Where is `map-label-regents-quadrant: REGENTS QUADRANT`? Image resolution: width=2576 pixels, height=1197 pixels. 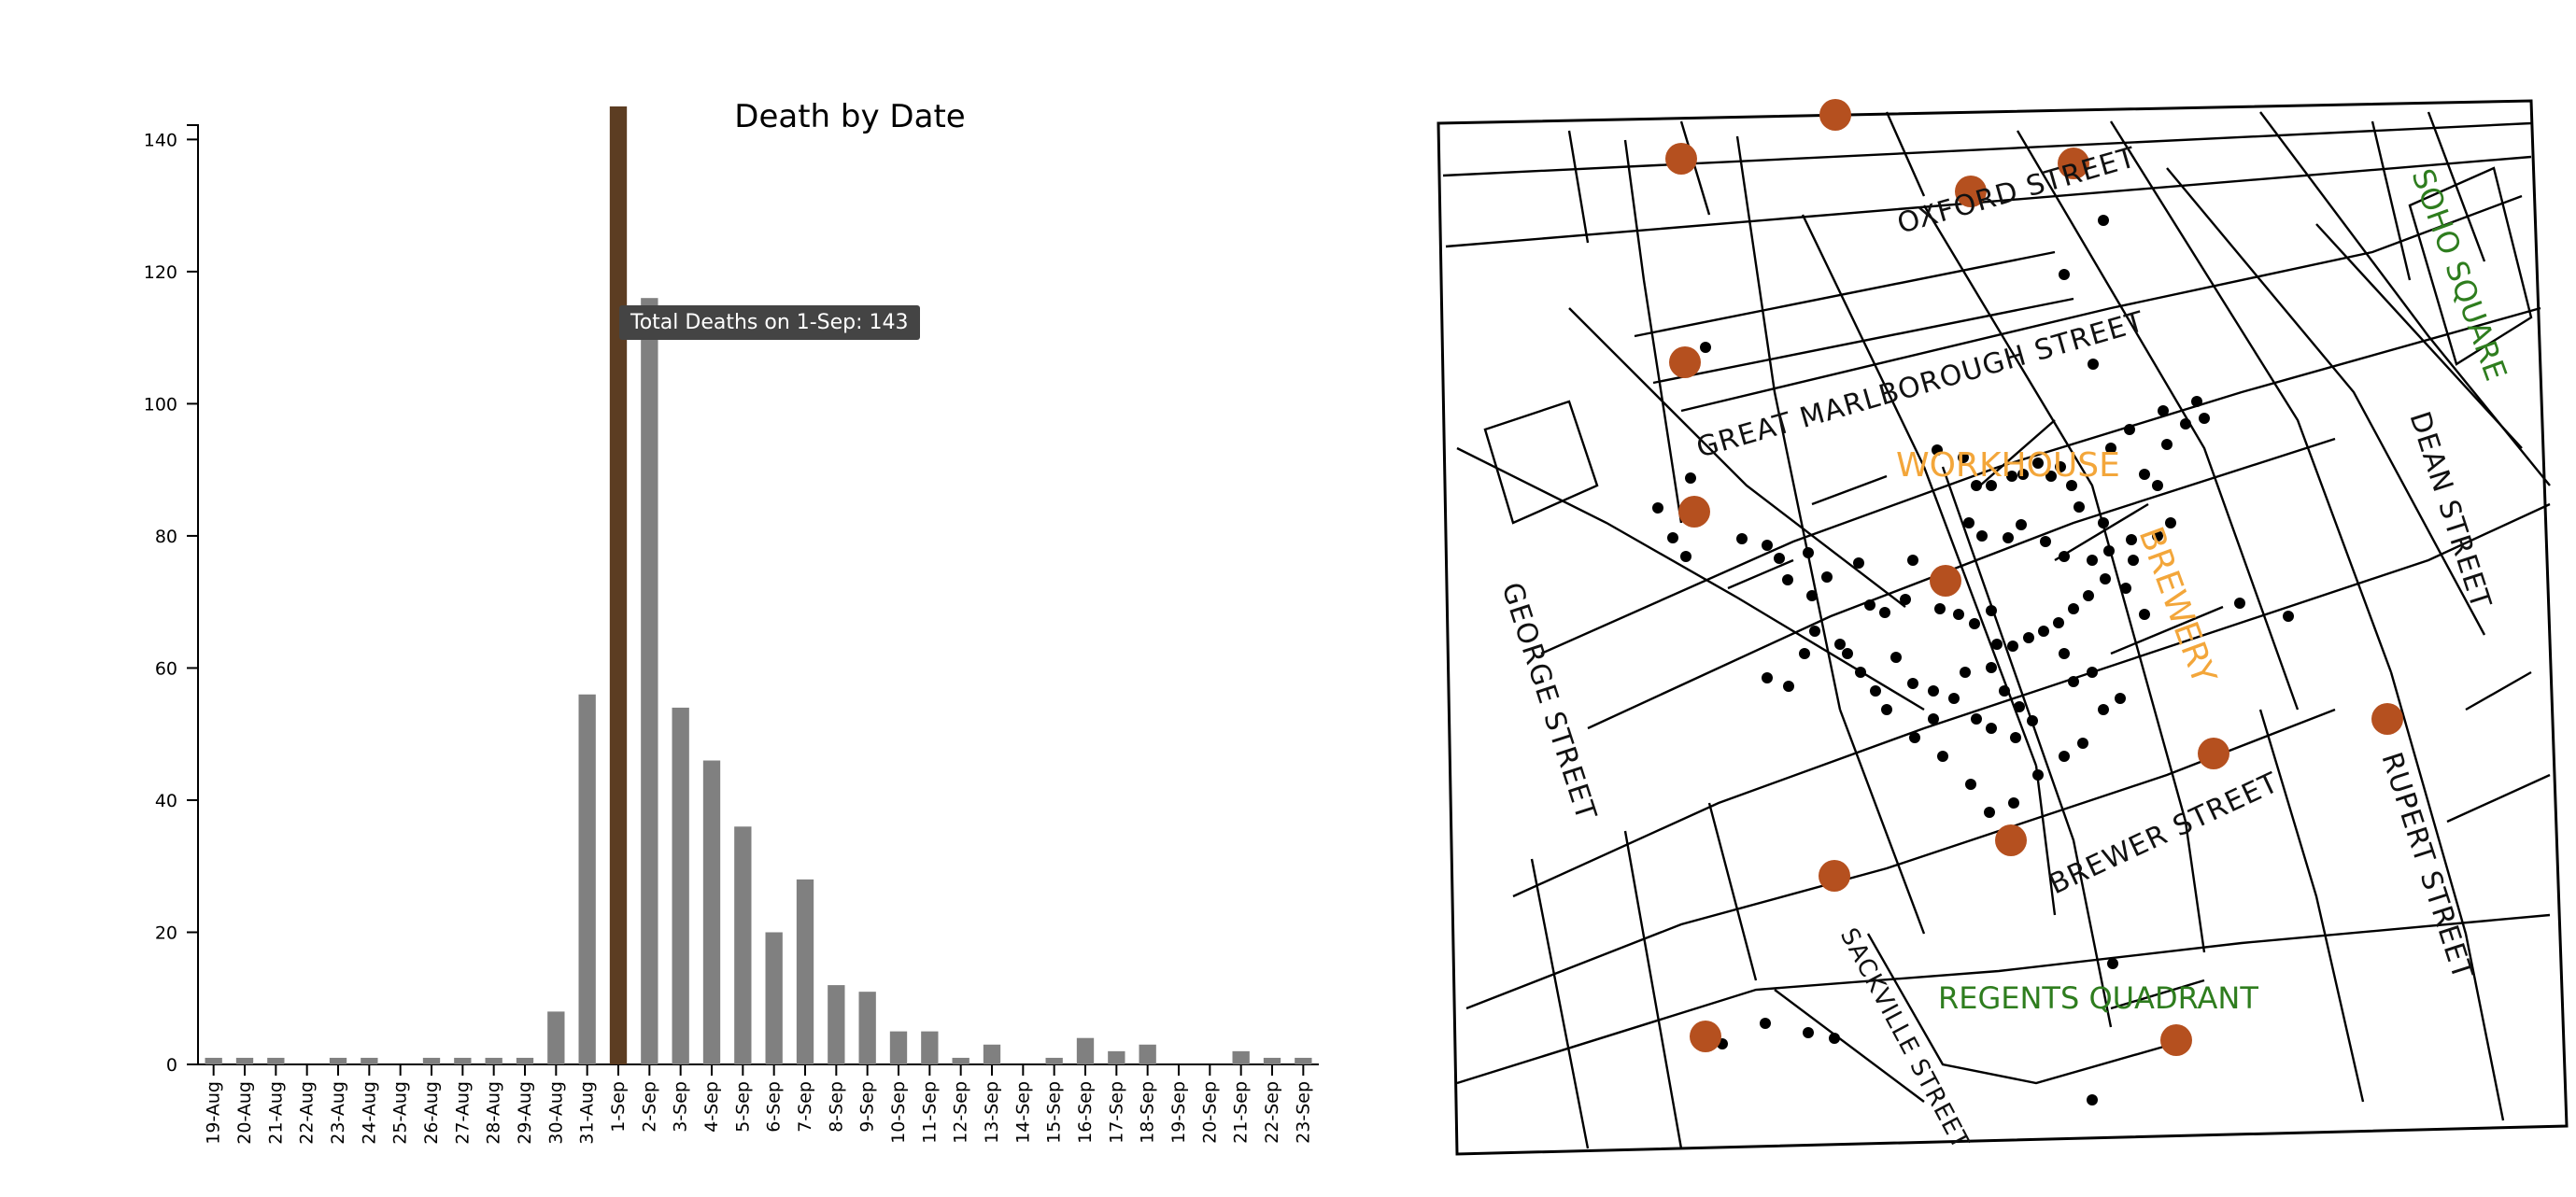
map-label-regents-quadrant: REGENTS QUADRANT is located at coordinates (2098, 998).